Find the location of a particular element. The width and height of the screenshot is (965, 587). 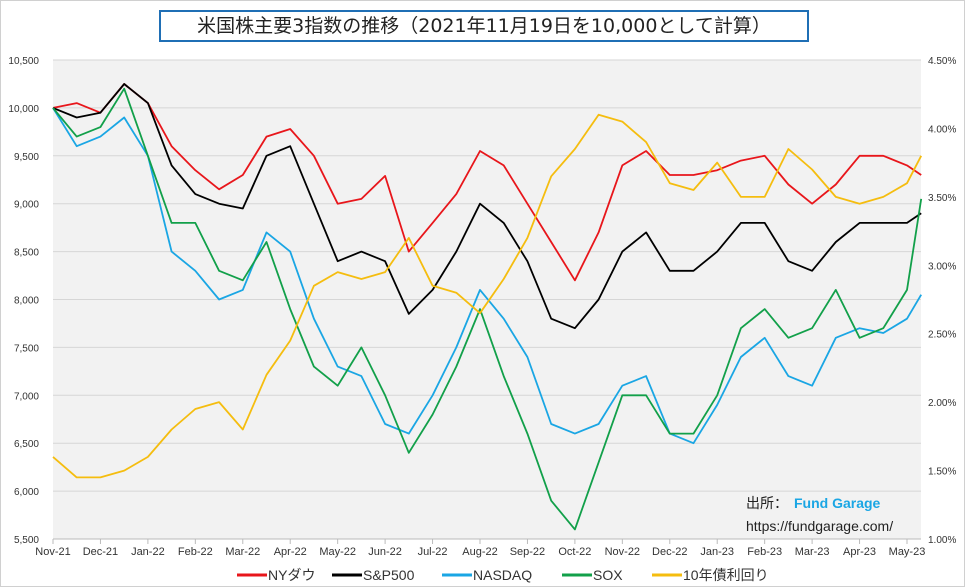

source-url: https://fundgarage.com/ is located at coordinates (819, 526).